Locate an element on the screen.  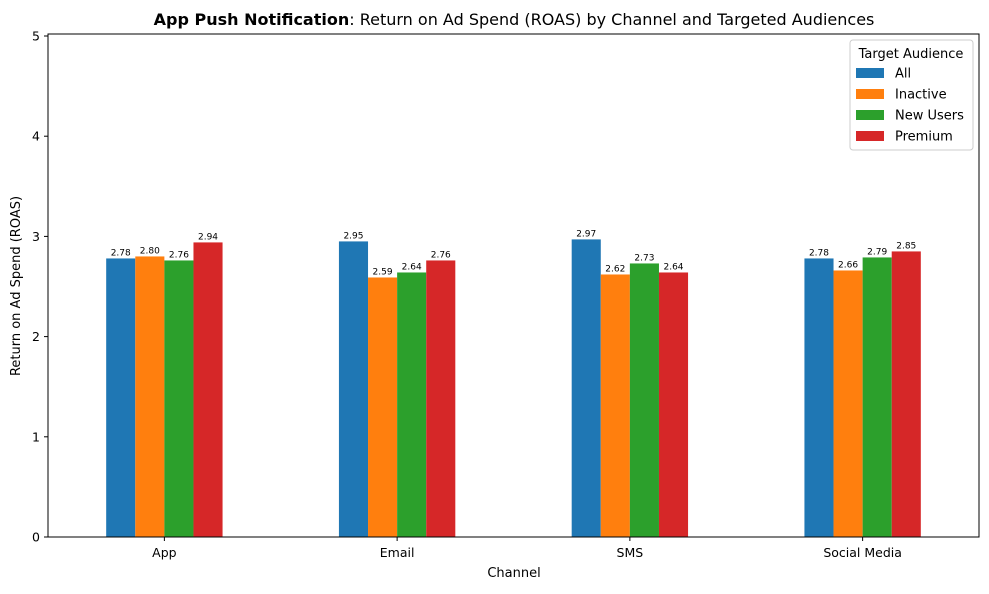
y-tick-label: 1 is located at coordinates (36, 436).